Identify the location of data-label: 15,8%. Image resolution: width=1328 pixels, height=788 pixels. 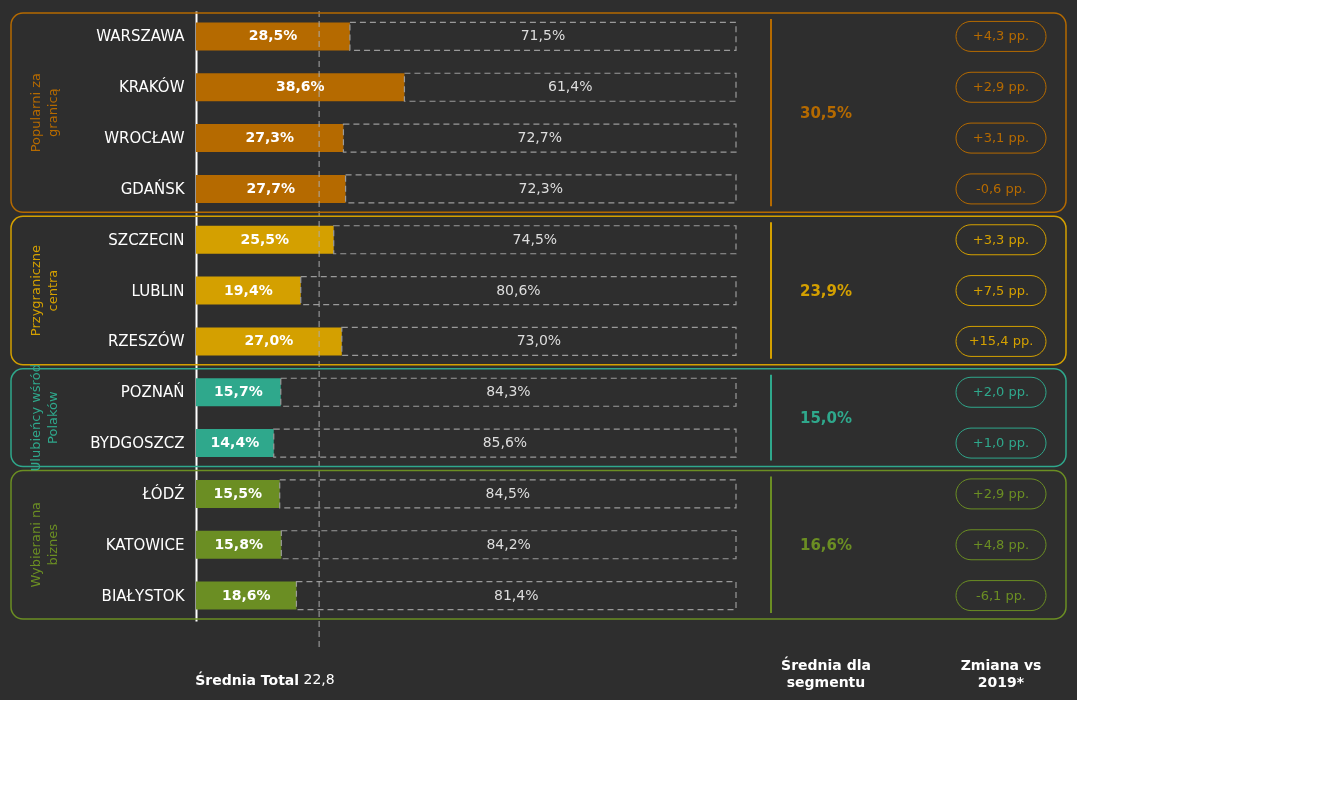
(238, 543).